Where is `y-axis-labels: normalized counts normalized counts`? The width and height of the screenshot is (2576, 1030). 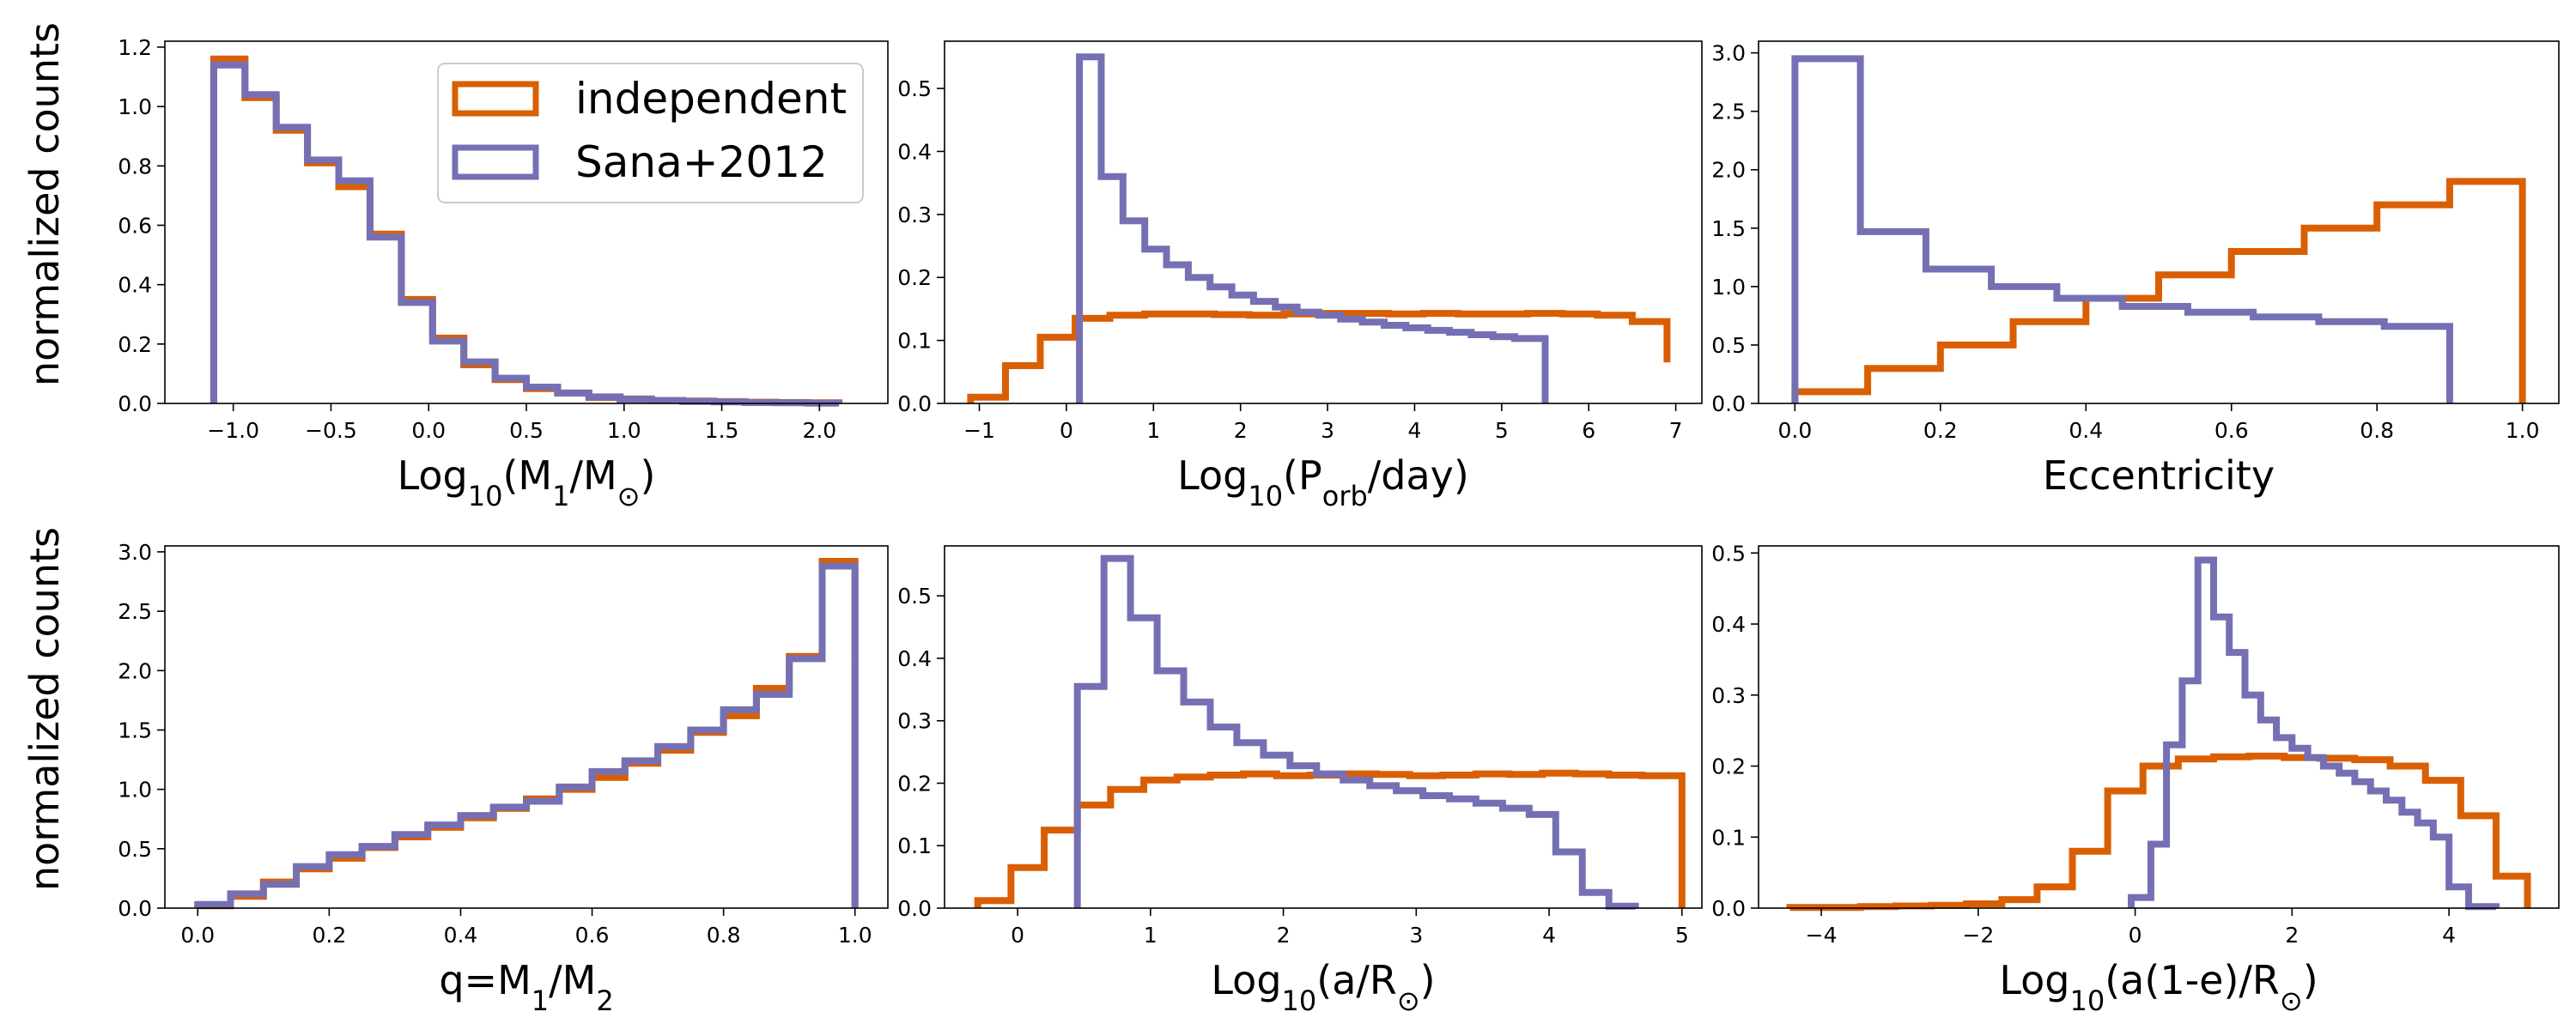 y-axis-labels: normalized counts normalized counts is located at coordinates (44, 456).